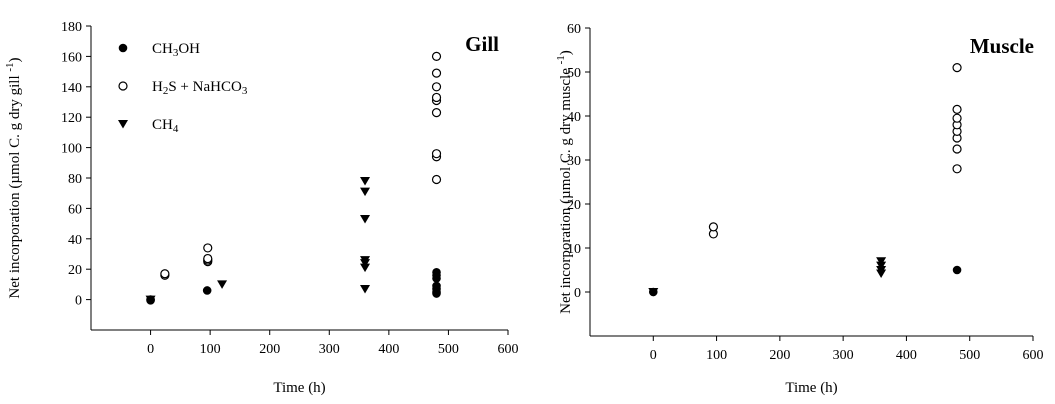 This screenshot has height=404, width=1055. I want to click on gill-x-tick-label: 500, so click(448, 349).